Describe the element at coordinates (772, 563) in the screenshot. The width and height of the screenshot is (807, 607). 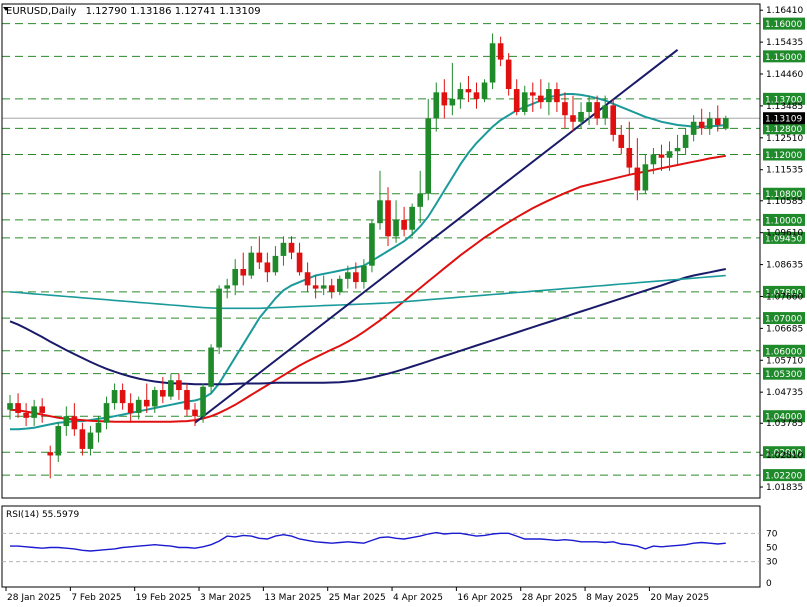
I see `rsi-tick-label: 30` at that location.